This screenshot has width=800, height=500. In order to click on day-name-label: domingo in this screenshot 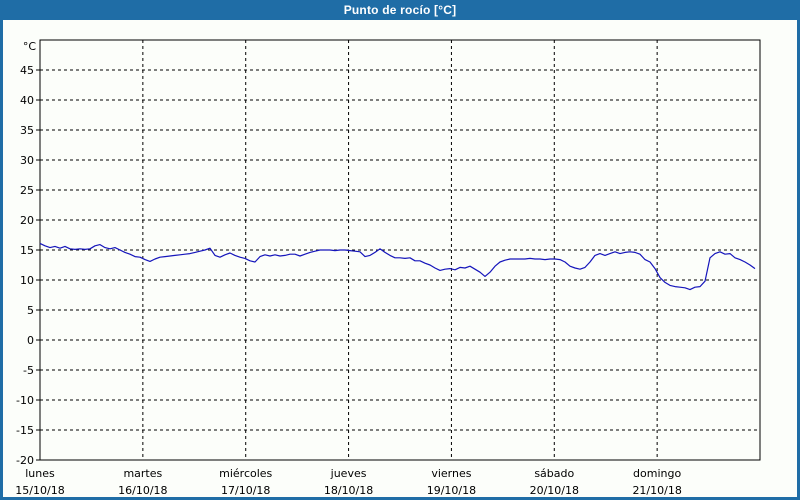, I will do `click(657, 473)`.